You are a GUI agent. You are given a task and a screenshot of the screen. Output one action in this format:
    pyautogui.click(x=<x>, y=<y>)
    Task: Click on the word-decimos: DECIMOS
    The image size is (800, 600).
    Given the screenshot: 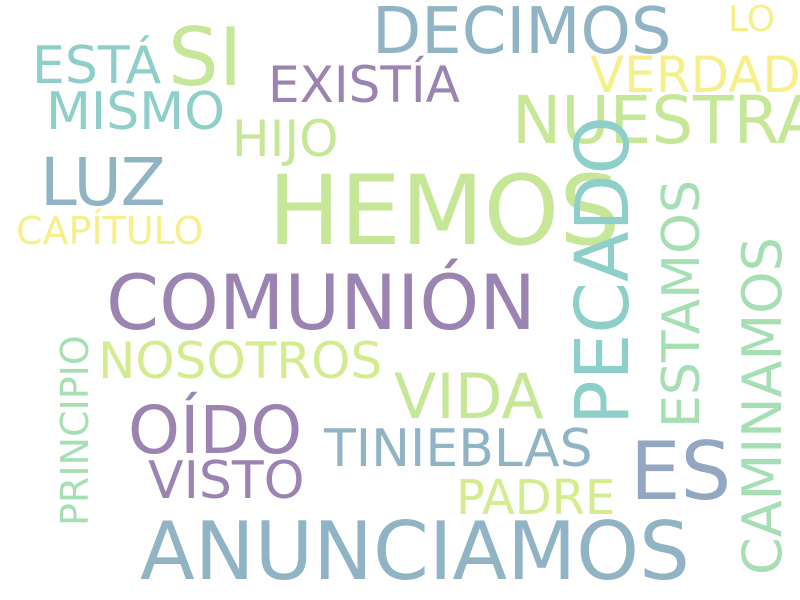 What is the action you would take?
    pyautogui.click(x=522, y=34)
    